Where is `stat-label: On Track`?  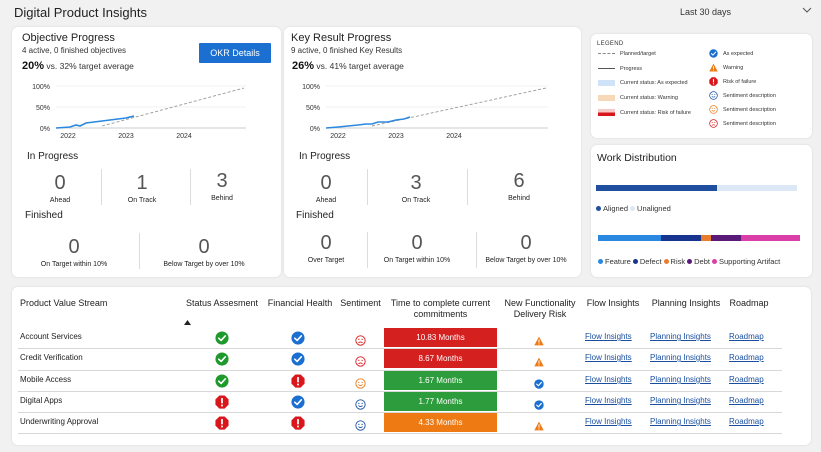
stat-label: On Track is located at coordinates (416, 200).